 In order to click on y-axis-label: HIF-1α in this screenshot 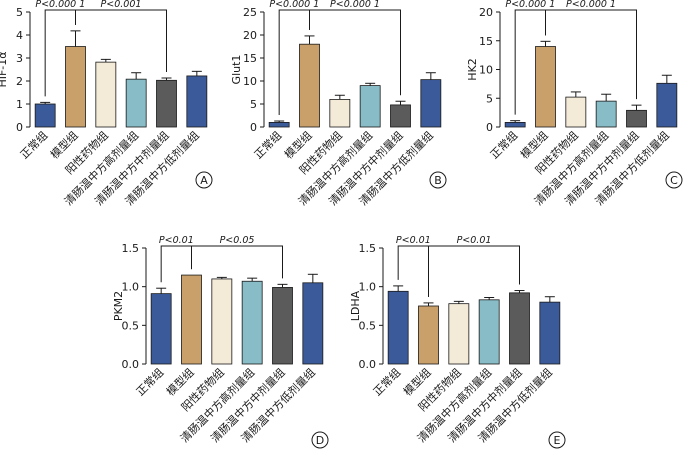, I will do `click(4, 69)`.